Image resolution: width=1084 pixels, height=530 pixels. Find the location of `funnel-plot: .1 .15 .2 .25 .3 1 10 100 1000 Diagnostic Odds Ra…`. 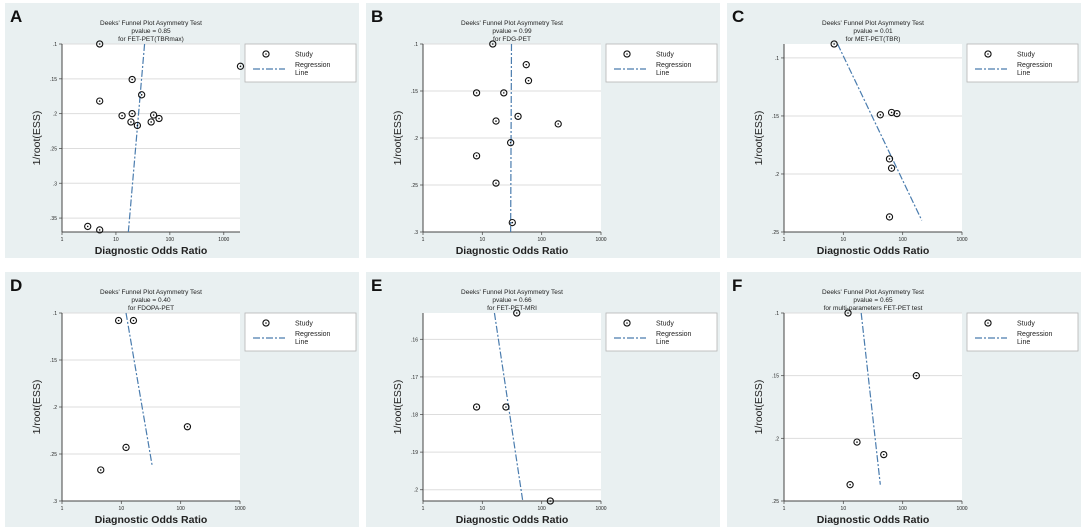

funnel-plot: .1 .15 .2 .25 .3 1 10 100 1000 Diagnostic Odds Ra… is located at coordinates (555, 138).